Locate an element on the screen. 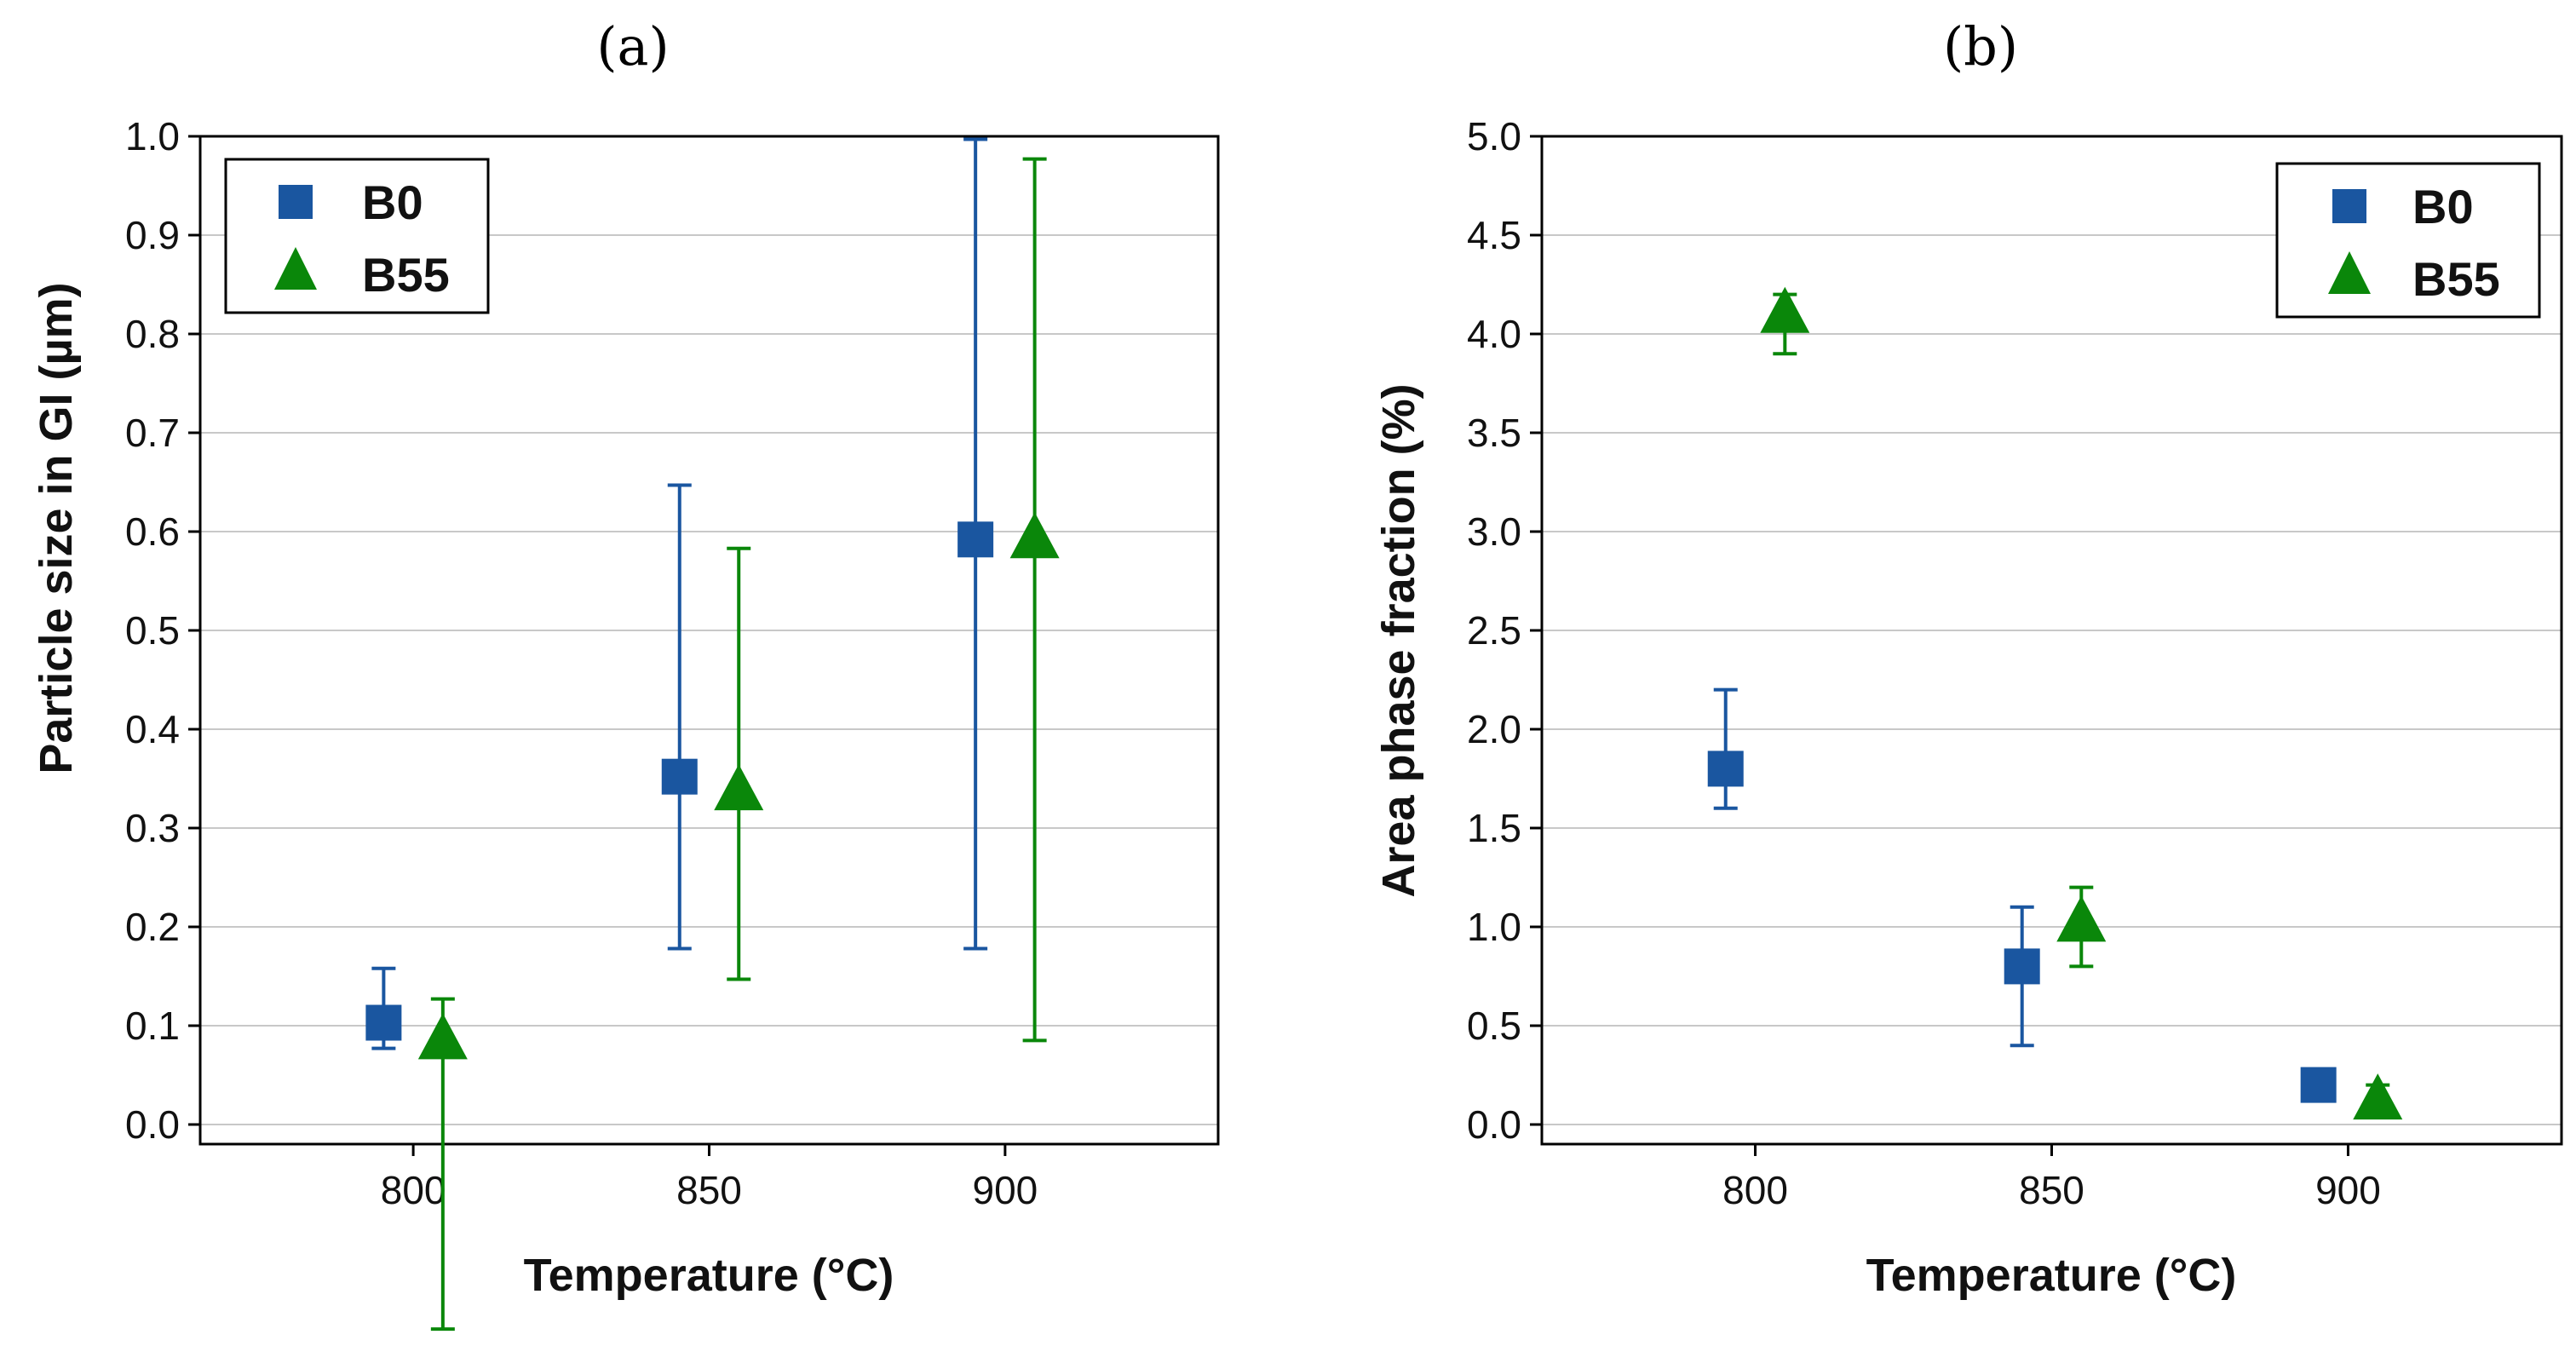 This screenshot has width=2576, height=1346. panel-a-legend-box is located at coordinates (357, 236).